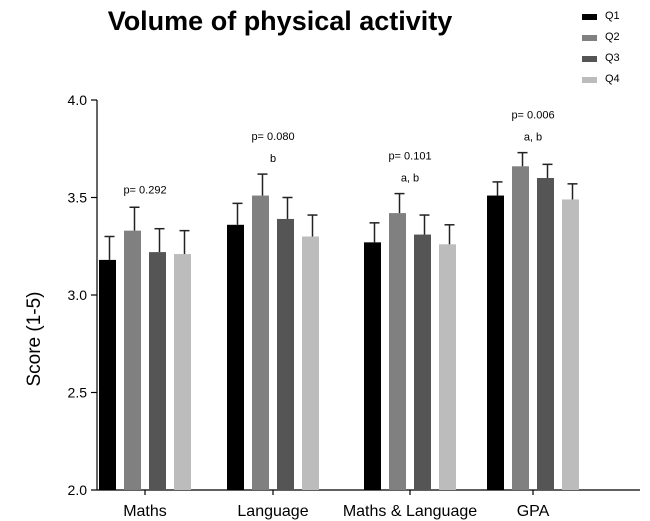 The height and width of the screenshot is (521, 650). What do you see at coordinates (589, 59) in the screenshot?
I see `legend-swatch-q3` at bounding box center [589, 59].